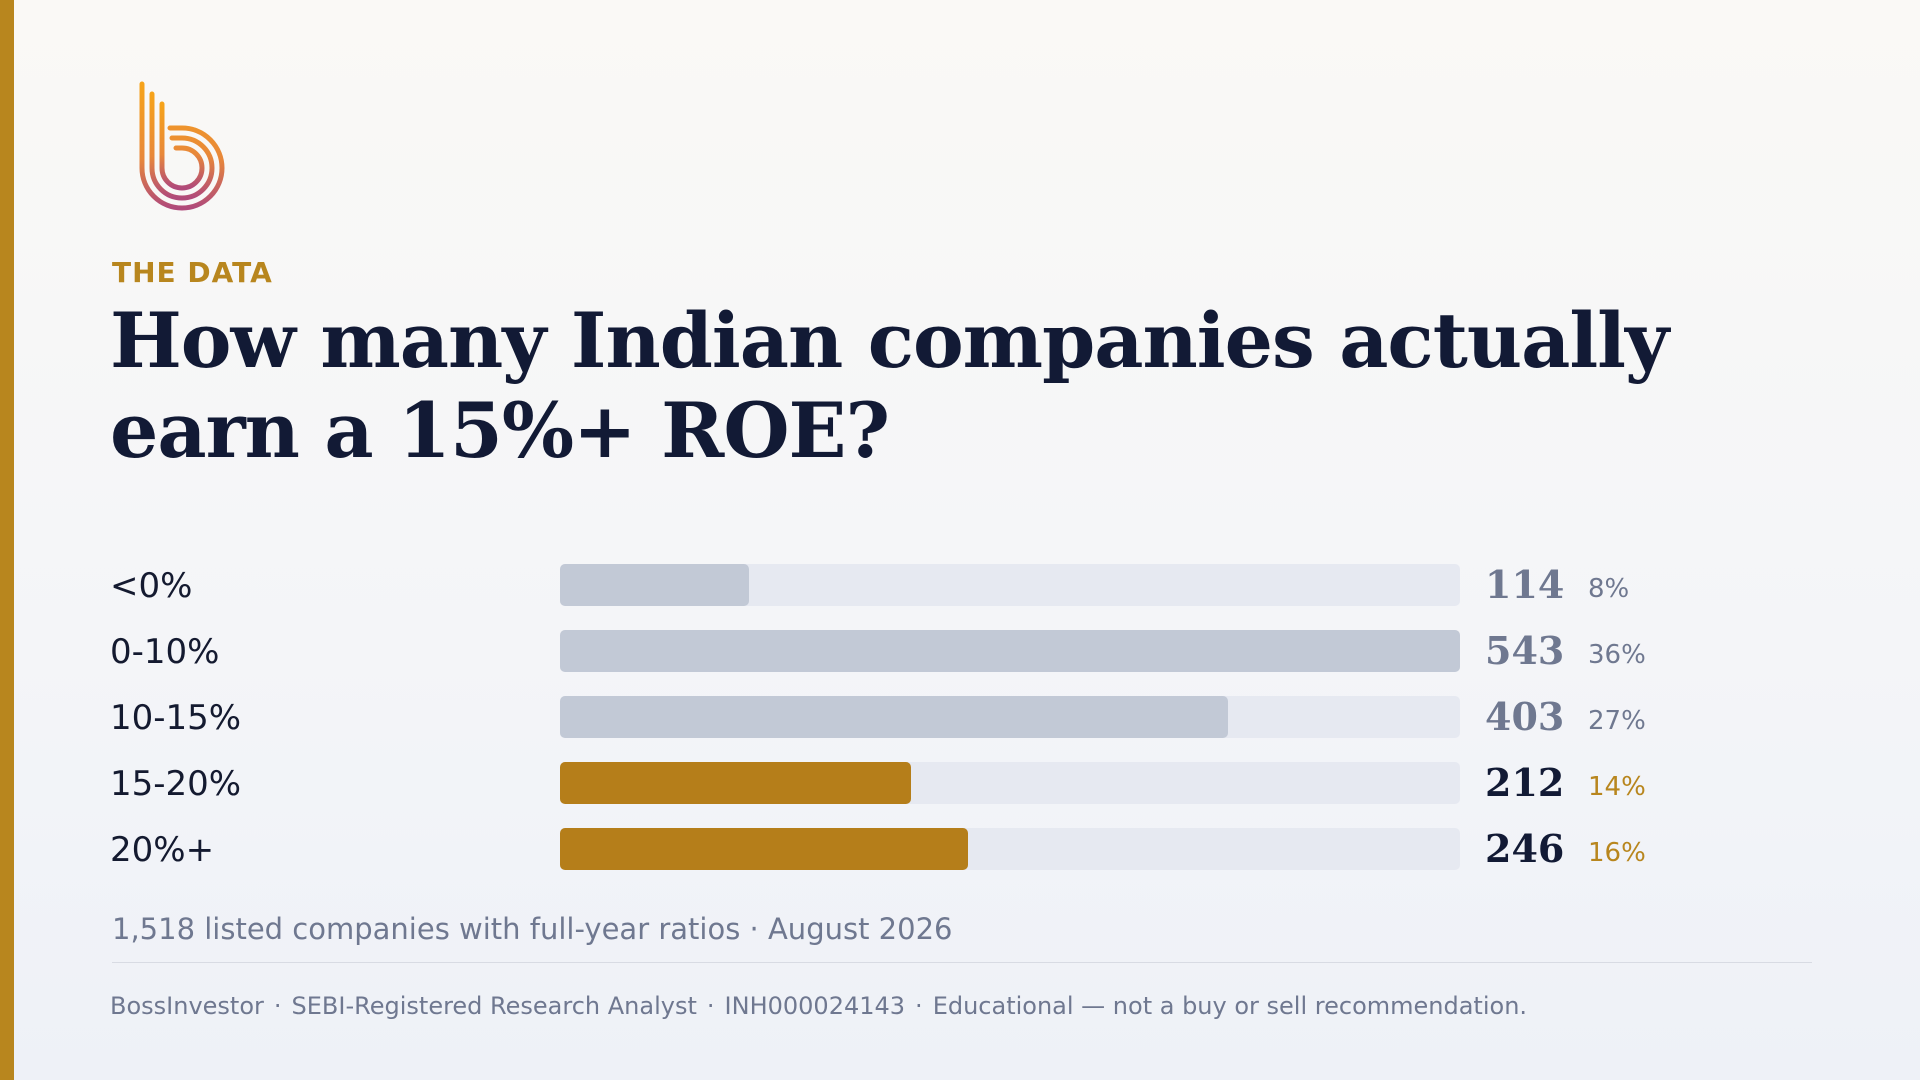 This screenshot has width=1920, height=1080. Describe the element at coordinates (7, 540) in the screenshot. I see `accent-stripe` at that location.